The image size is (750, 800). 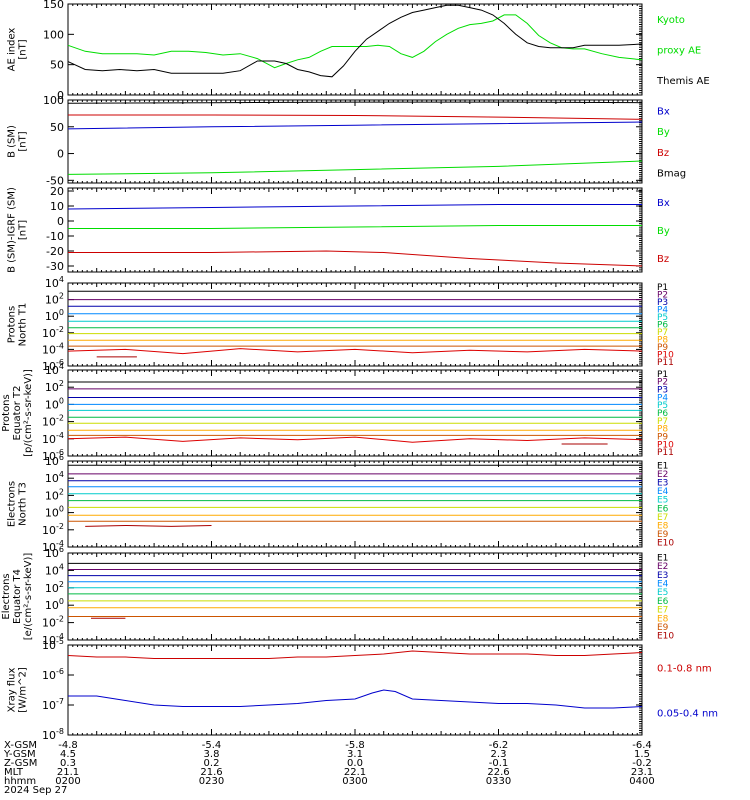 What do you see at coordinates (55, 266) in the screenshot?
I see `y-tick-label: -30` at bounding box center [55, 266].